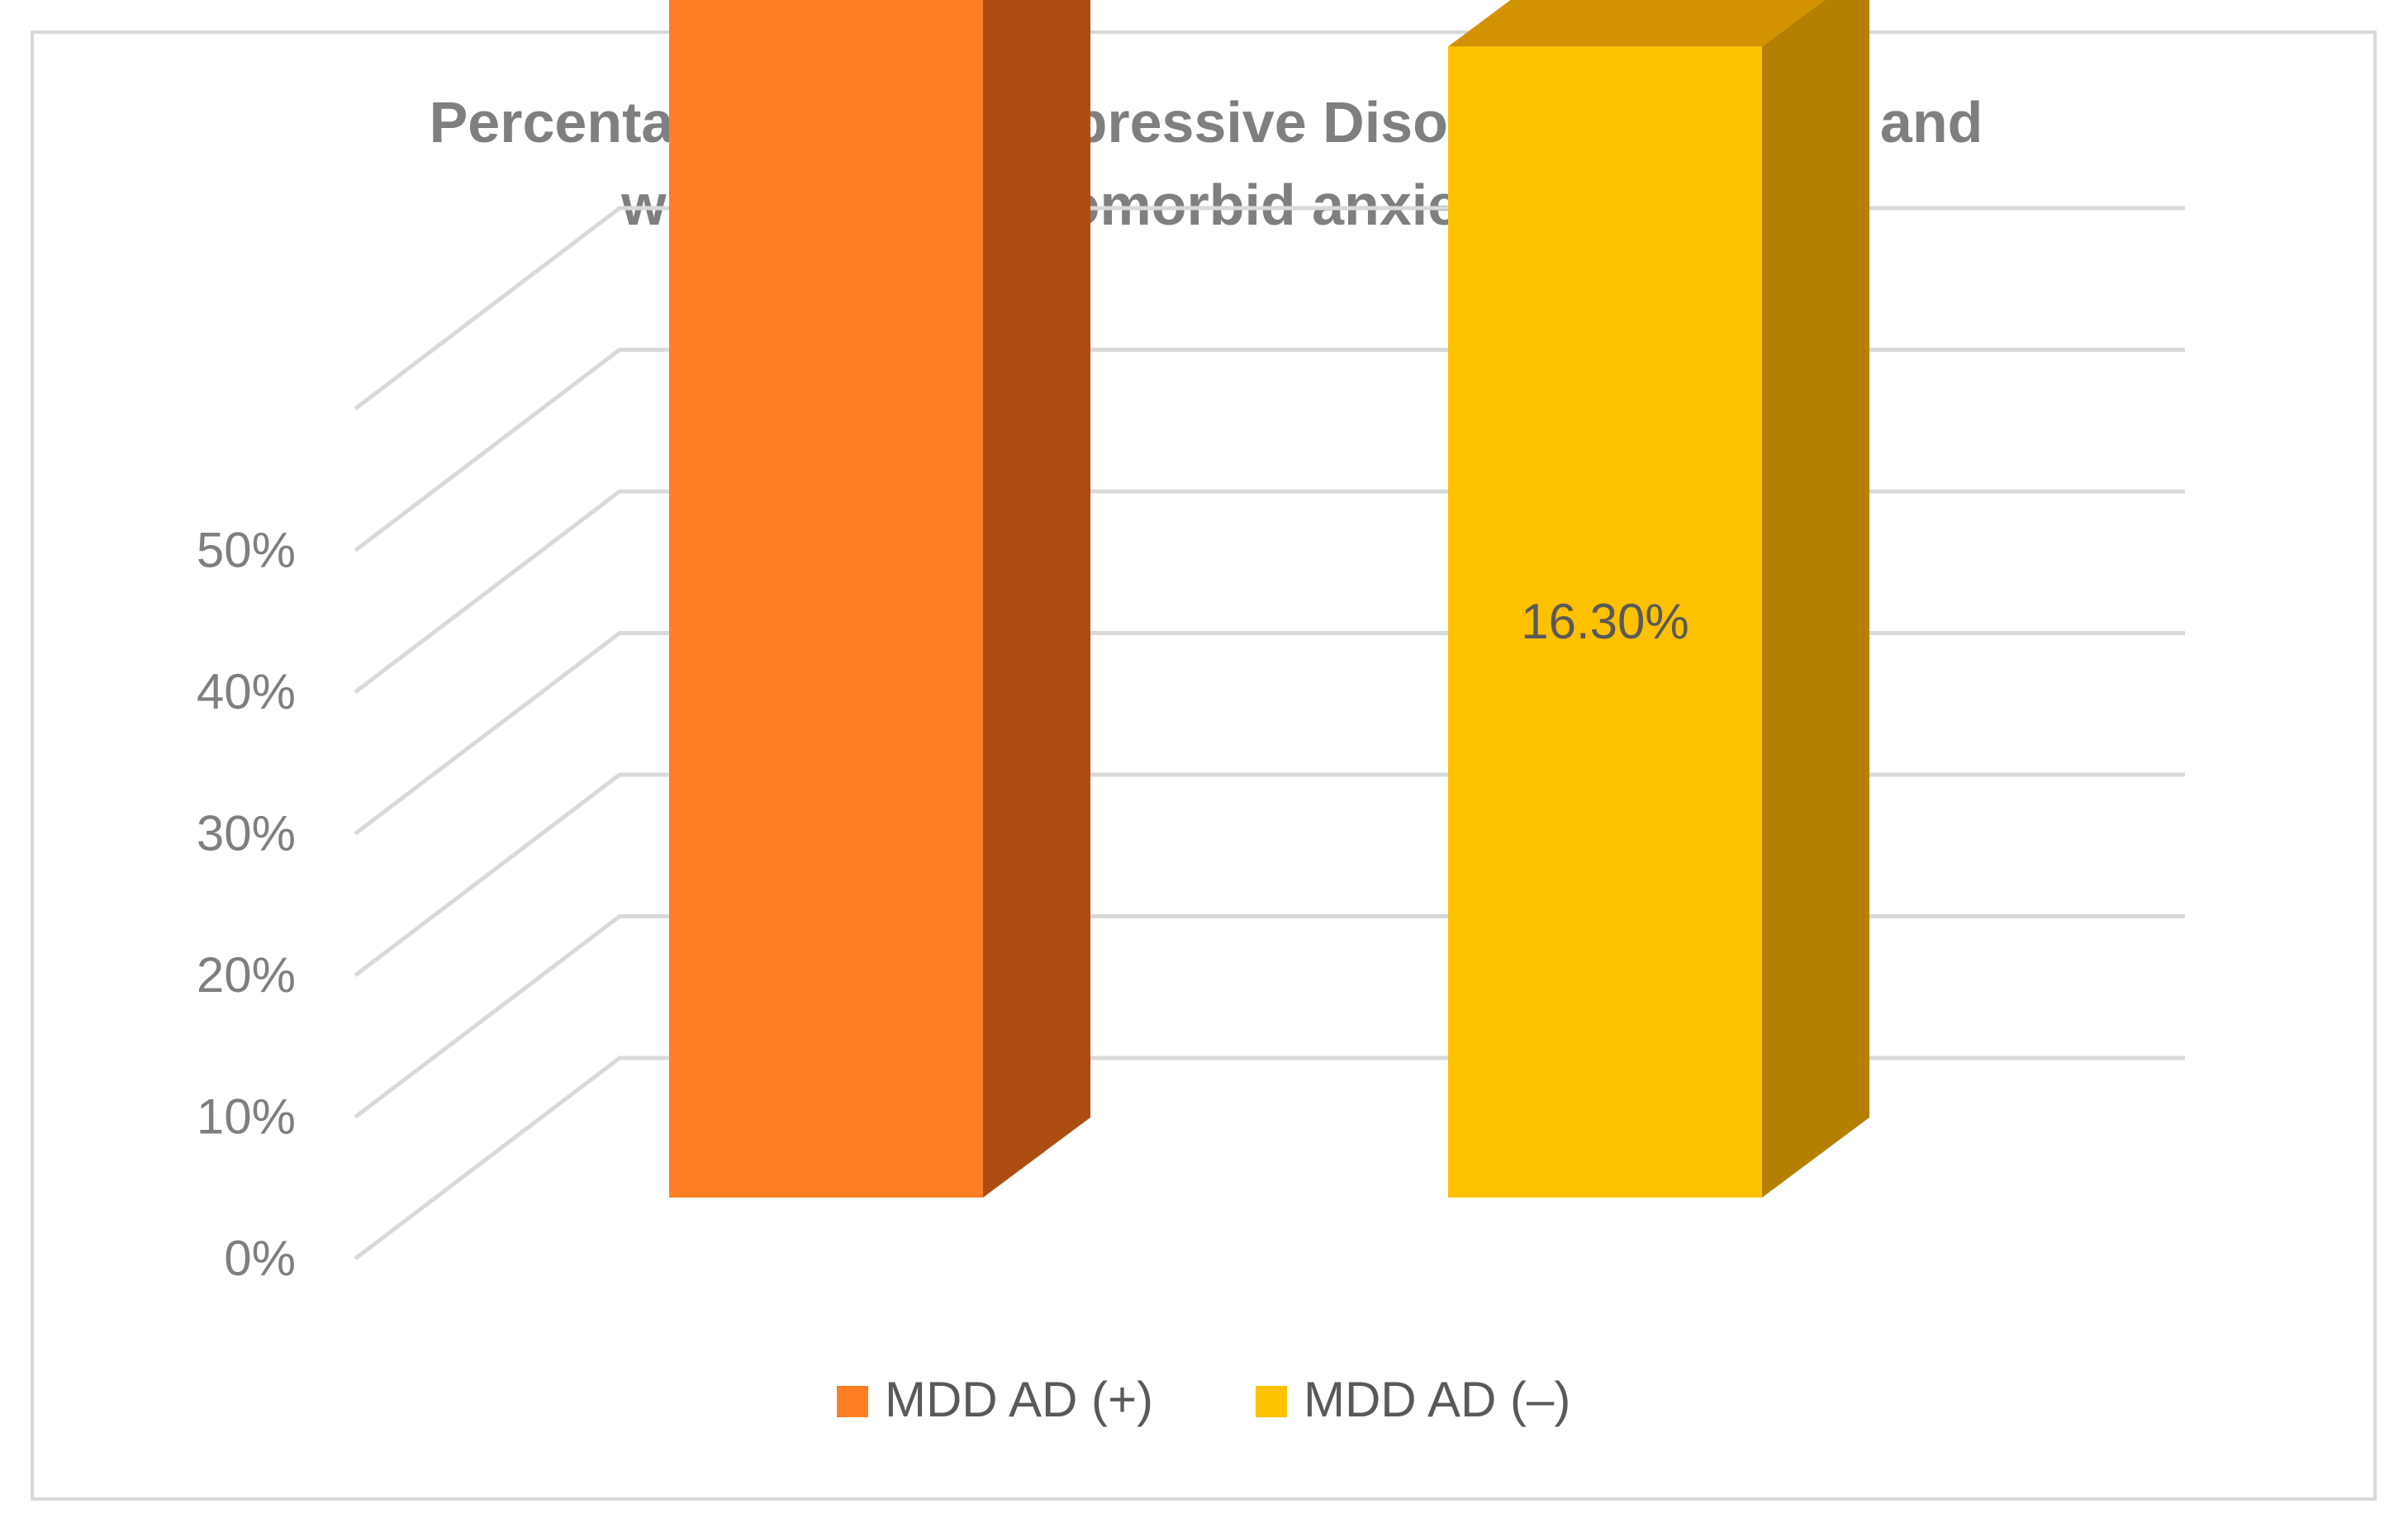  Describe the element at coordinates (246, 833) in the screenshot. I see `y-tick-label: 30%` at that location.